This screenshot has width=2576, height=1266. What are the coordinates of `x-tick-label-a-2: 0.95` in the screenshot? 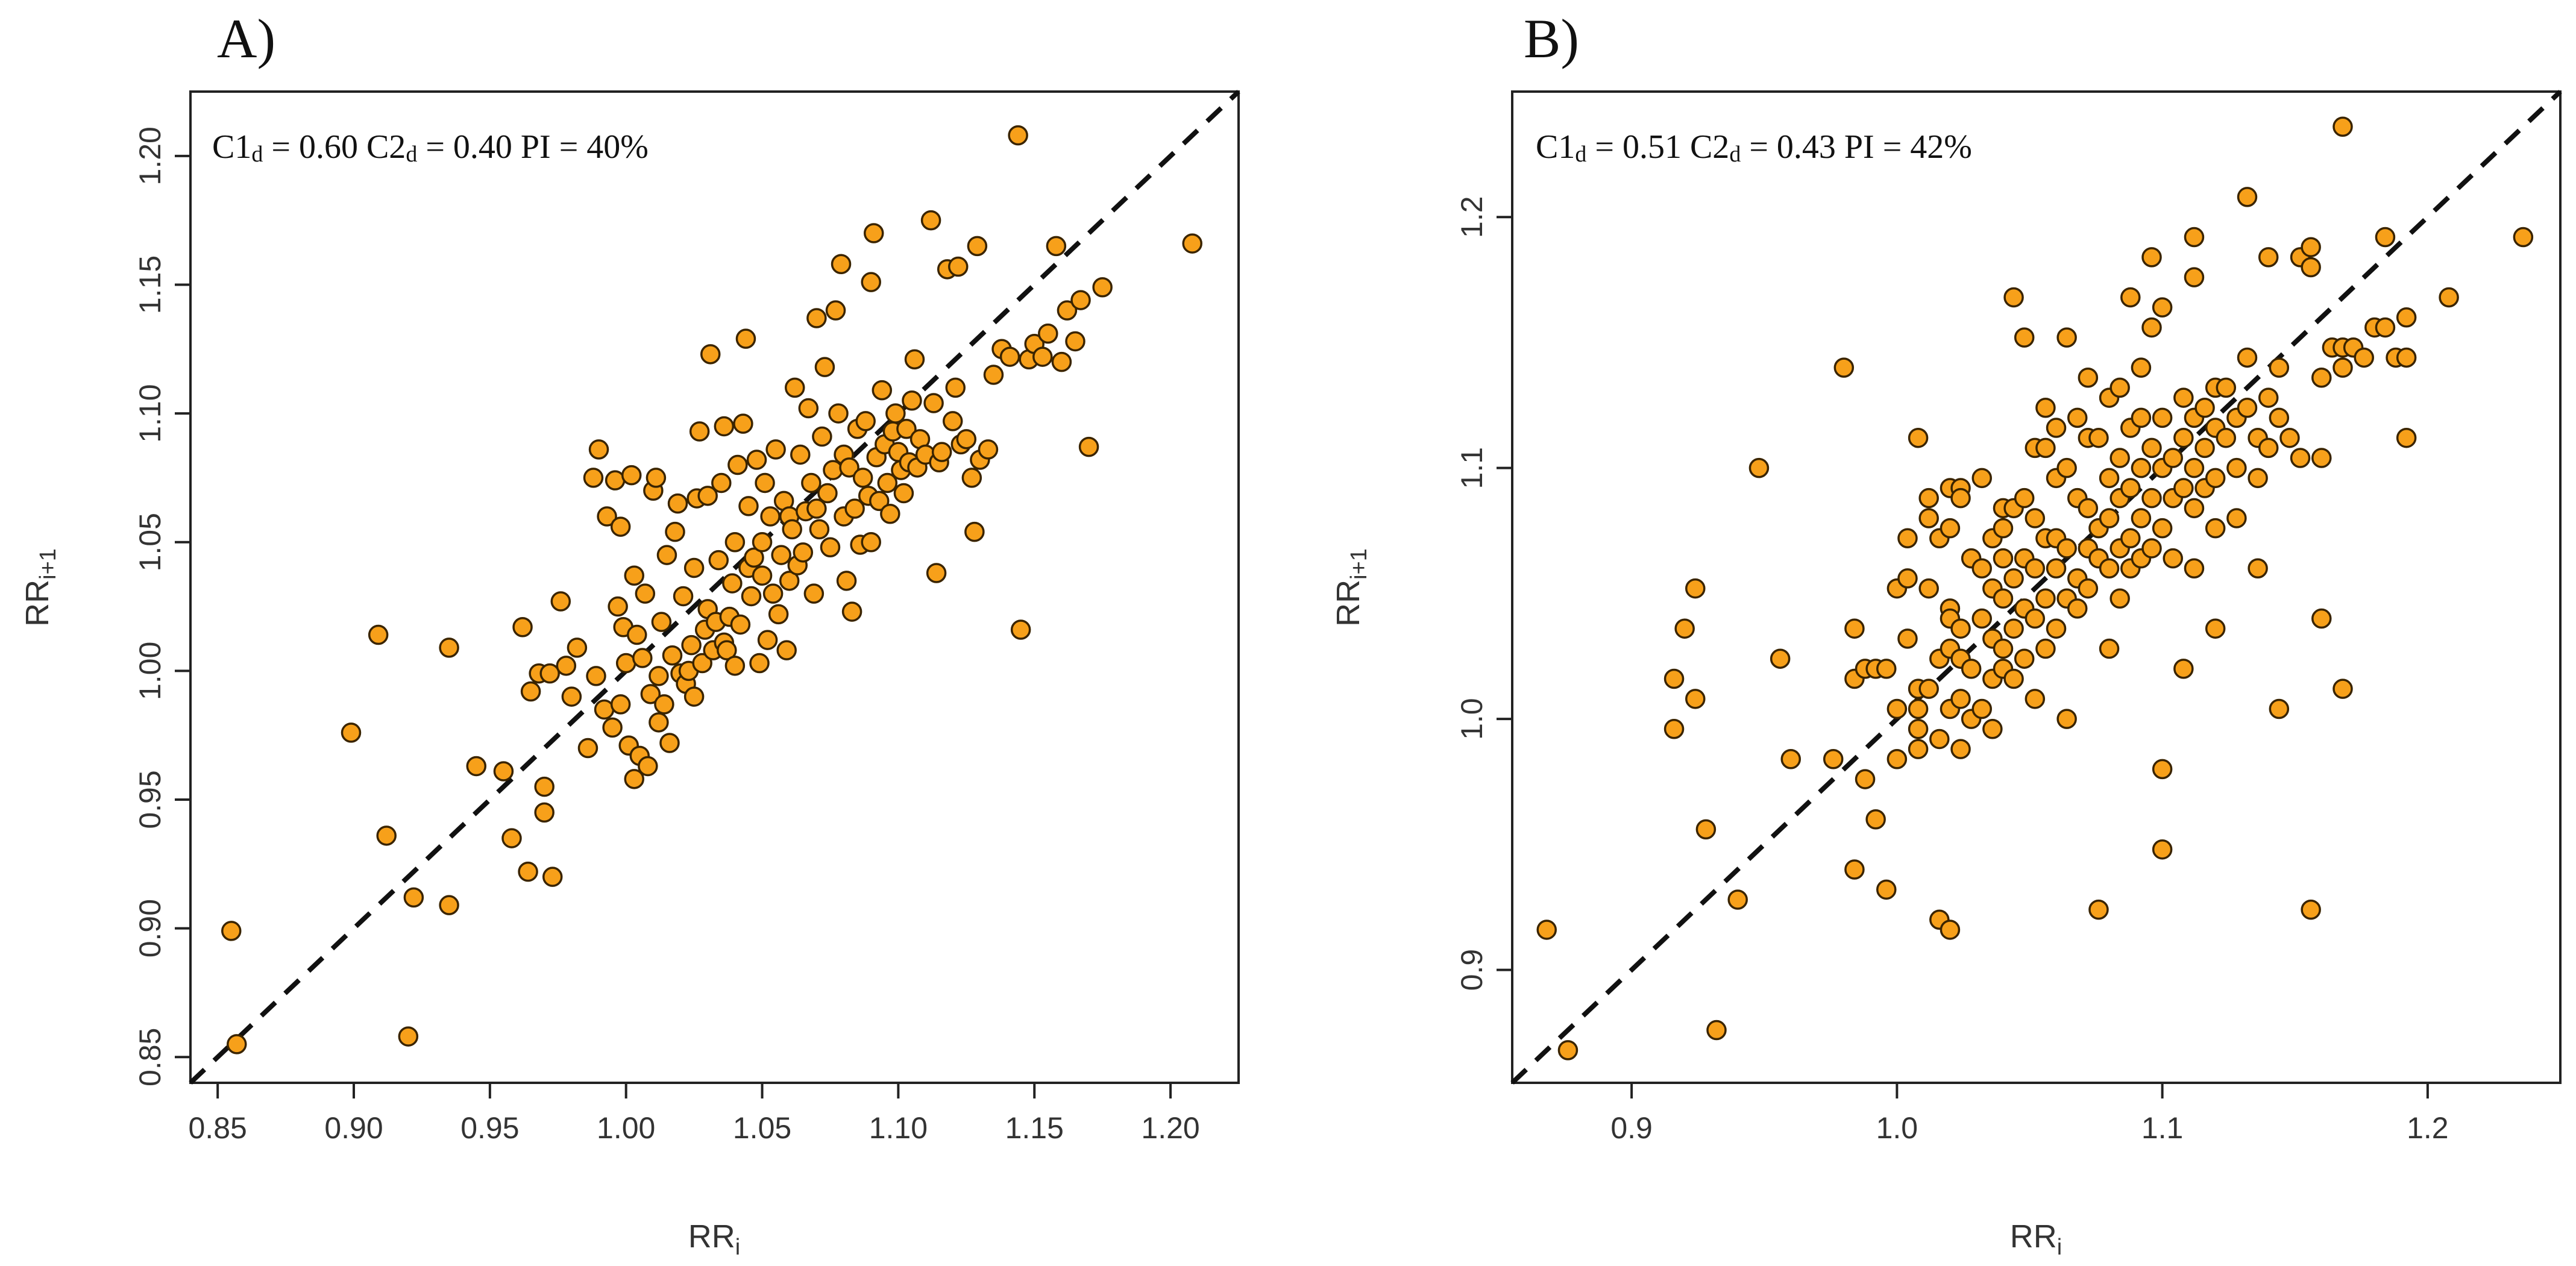 It's located at (489, 1128).